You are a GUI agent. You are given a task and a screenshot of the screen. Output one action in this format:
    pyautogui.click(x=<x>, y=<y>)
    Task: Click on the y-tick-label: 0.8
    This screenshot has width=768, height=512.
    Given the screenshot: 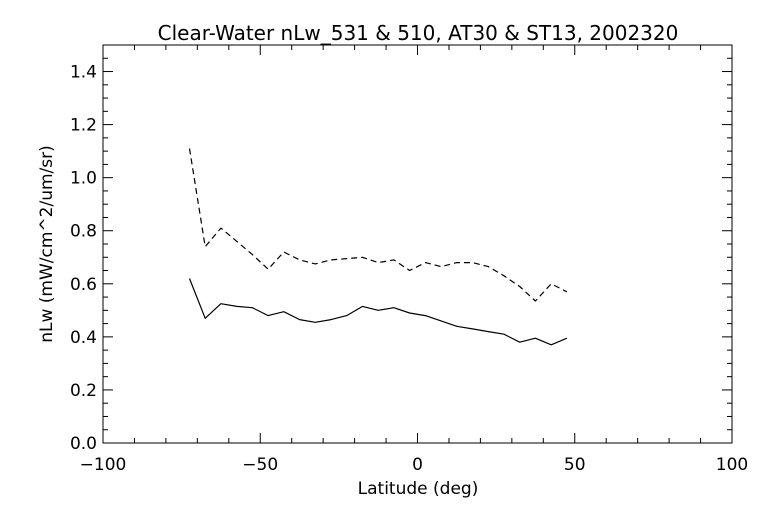 What is the action you would take?
    pyautogui.click(x=83, y=232)
    